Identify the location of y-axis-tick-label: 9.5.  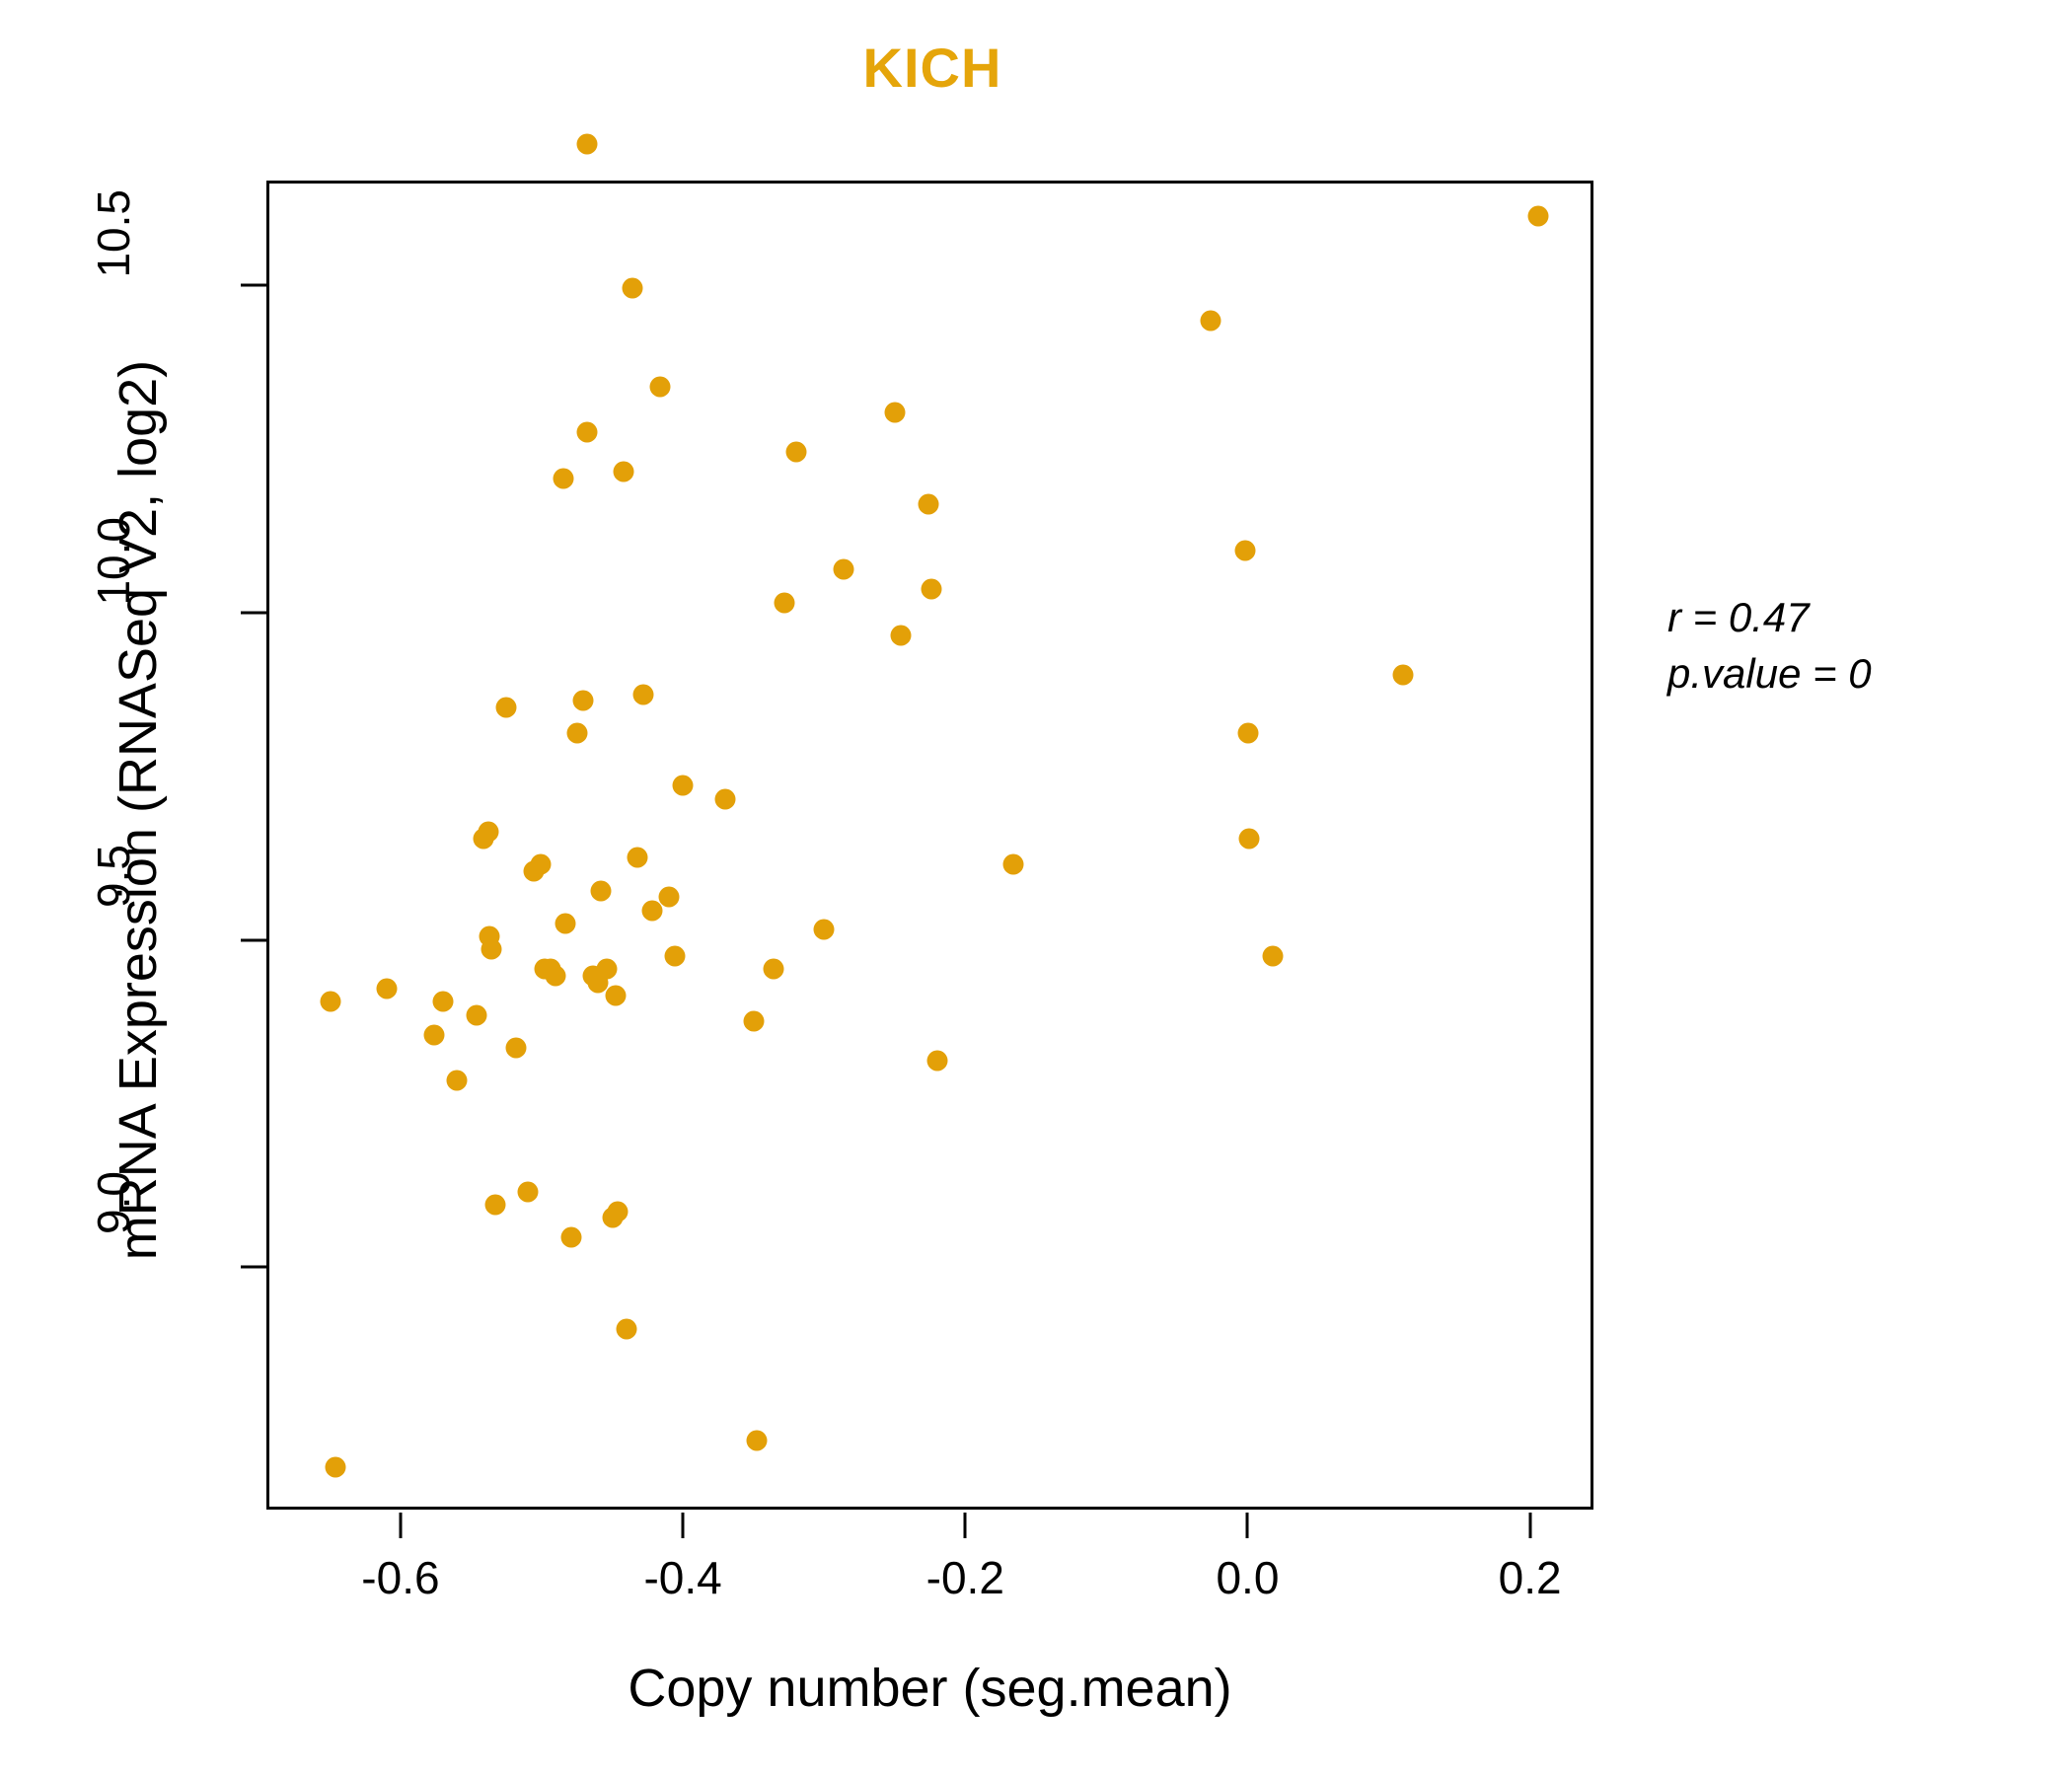
(114, 876).